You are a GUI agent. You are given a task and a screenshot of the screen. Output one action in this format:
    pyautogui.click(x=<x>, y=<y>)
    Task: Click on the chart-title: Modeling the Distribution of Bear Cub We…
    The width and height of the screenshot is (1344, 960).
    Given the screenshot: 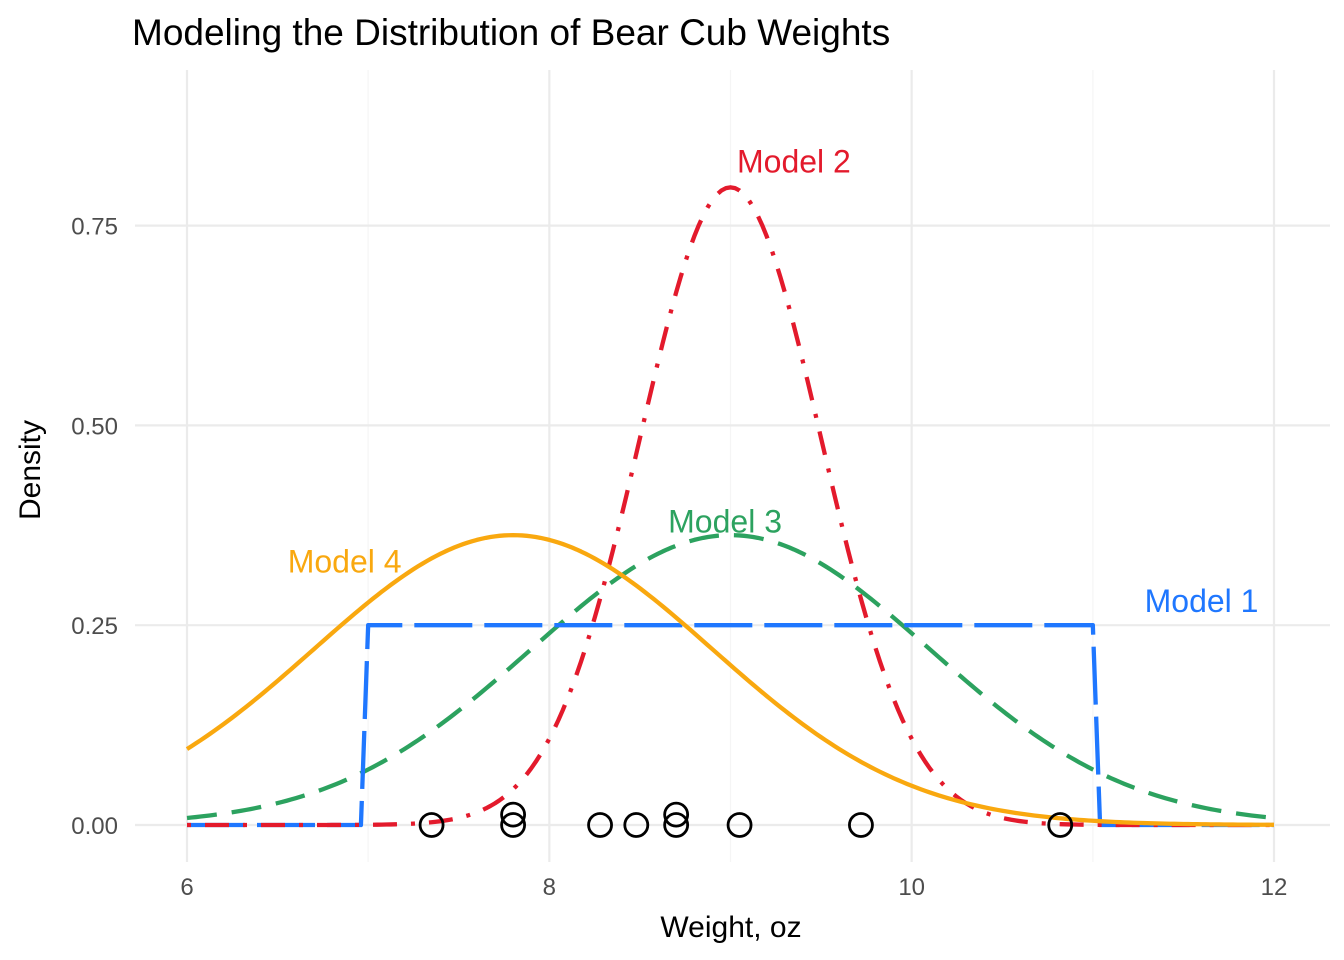 What is the action you would take?
    pyautogui.click(x=511, y=32)
    